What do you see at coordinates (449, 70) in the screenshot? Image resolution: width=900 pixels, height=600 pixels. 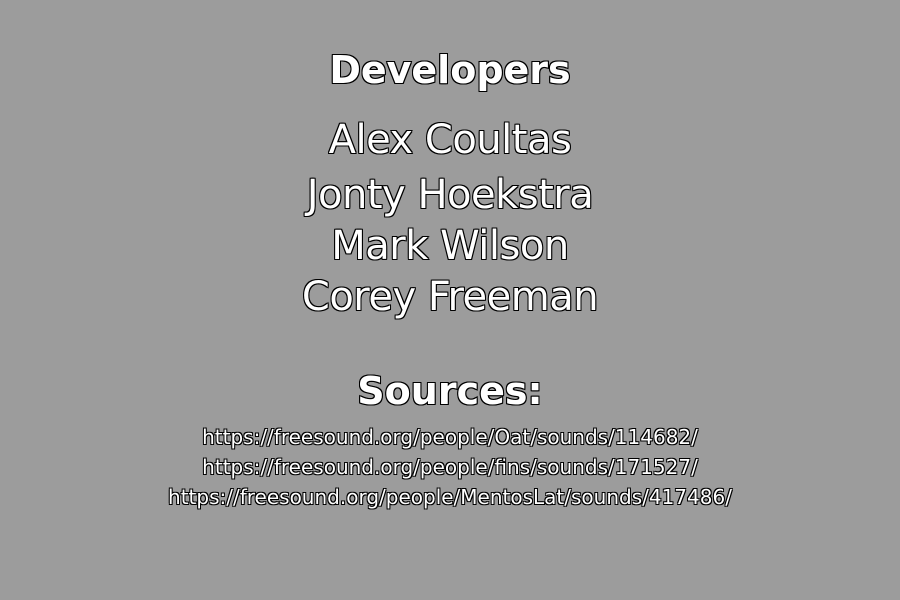 I see `developers-heading: Developers` at bounding box center [449, 70].